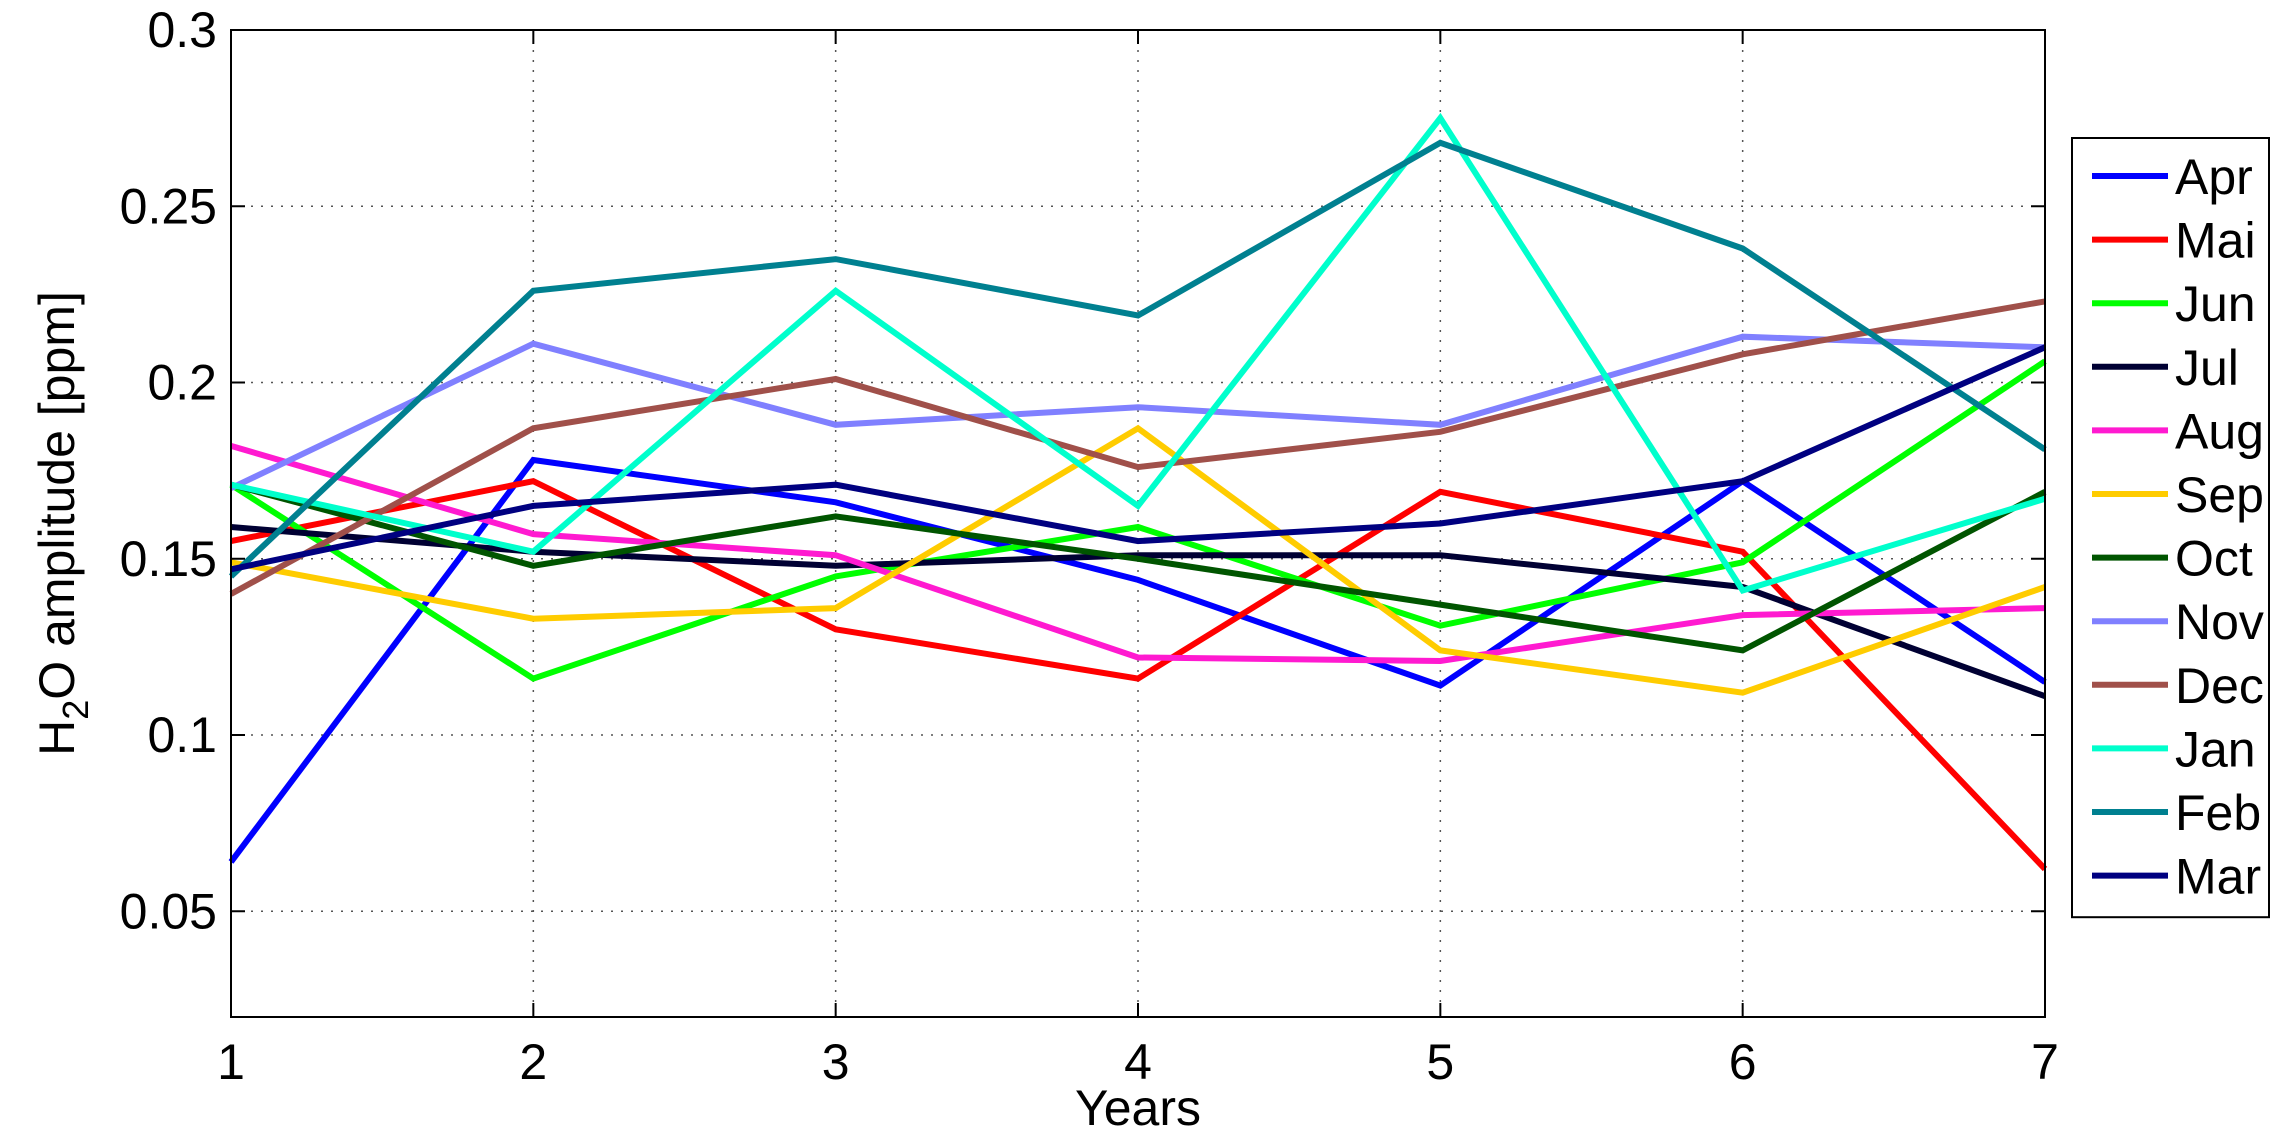 This screenshot has width=2288, height=1136. Describe the element at coordinates (182, 735) in the screenshot. I see `y-tick-label: 0.1` at that location.